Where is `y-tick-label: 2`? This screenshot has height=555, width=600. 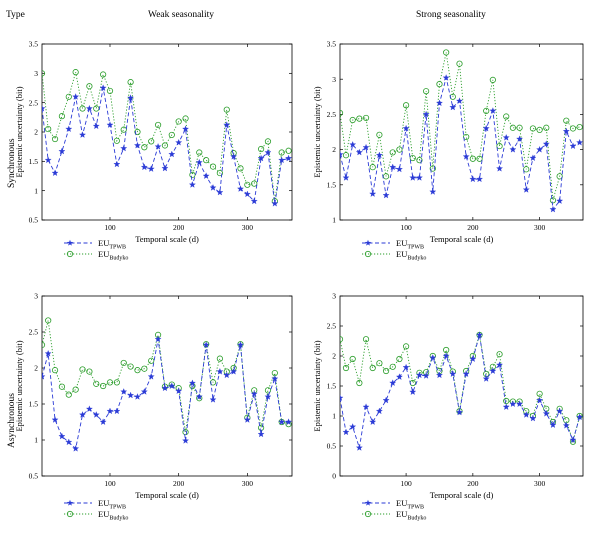 y-tick-label: 2 is located at coordinates (334, 149).